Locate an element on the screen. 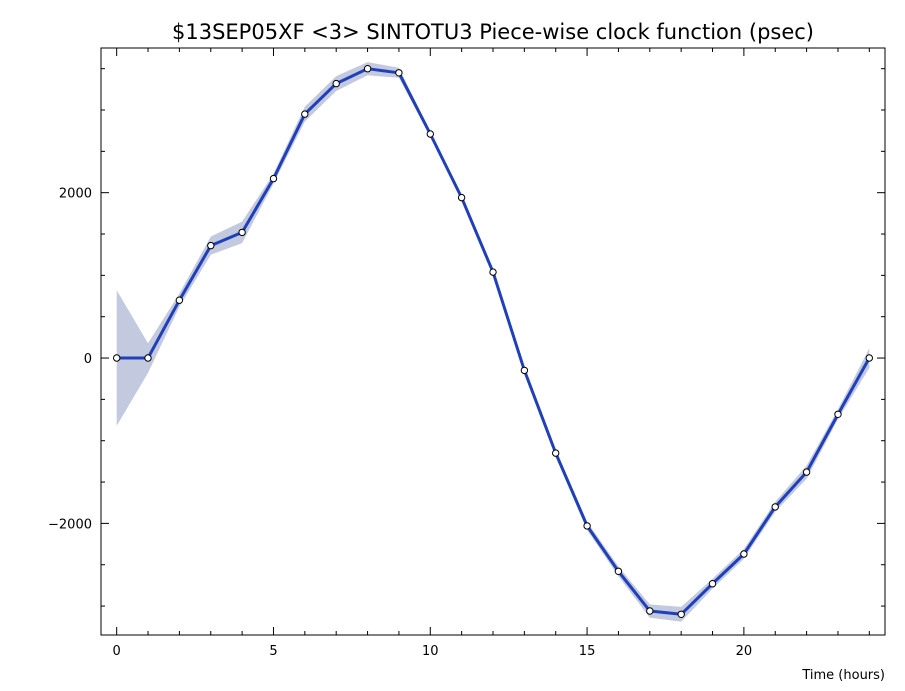  y-tick-label: 0 is located at coordinates (88, 359).